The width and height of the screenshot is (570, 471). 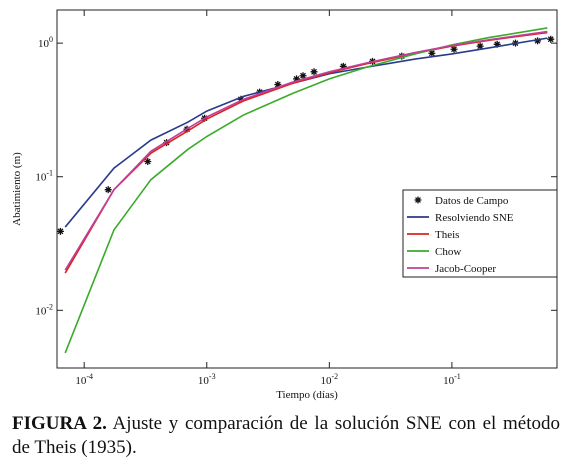 I want to click on legend-label: Jacob-Cooper, so click(x=465, y=269).